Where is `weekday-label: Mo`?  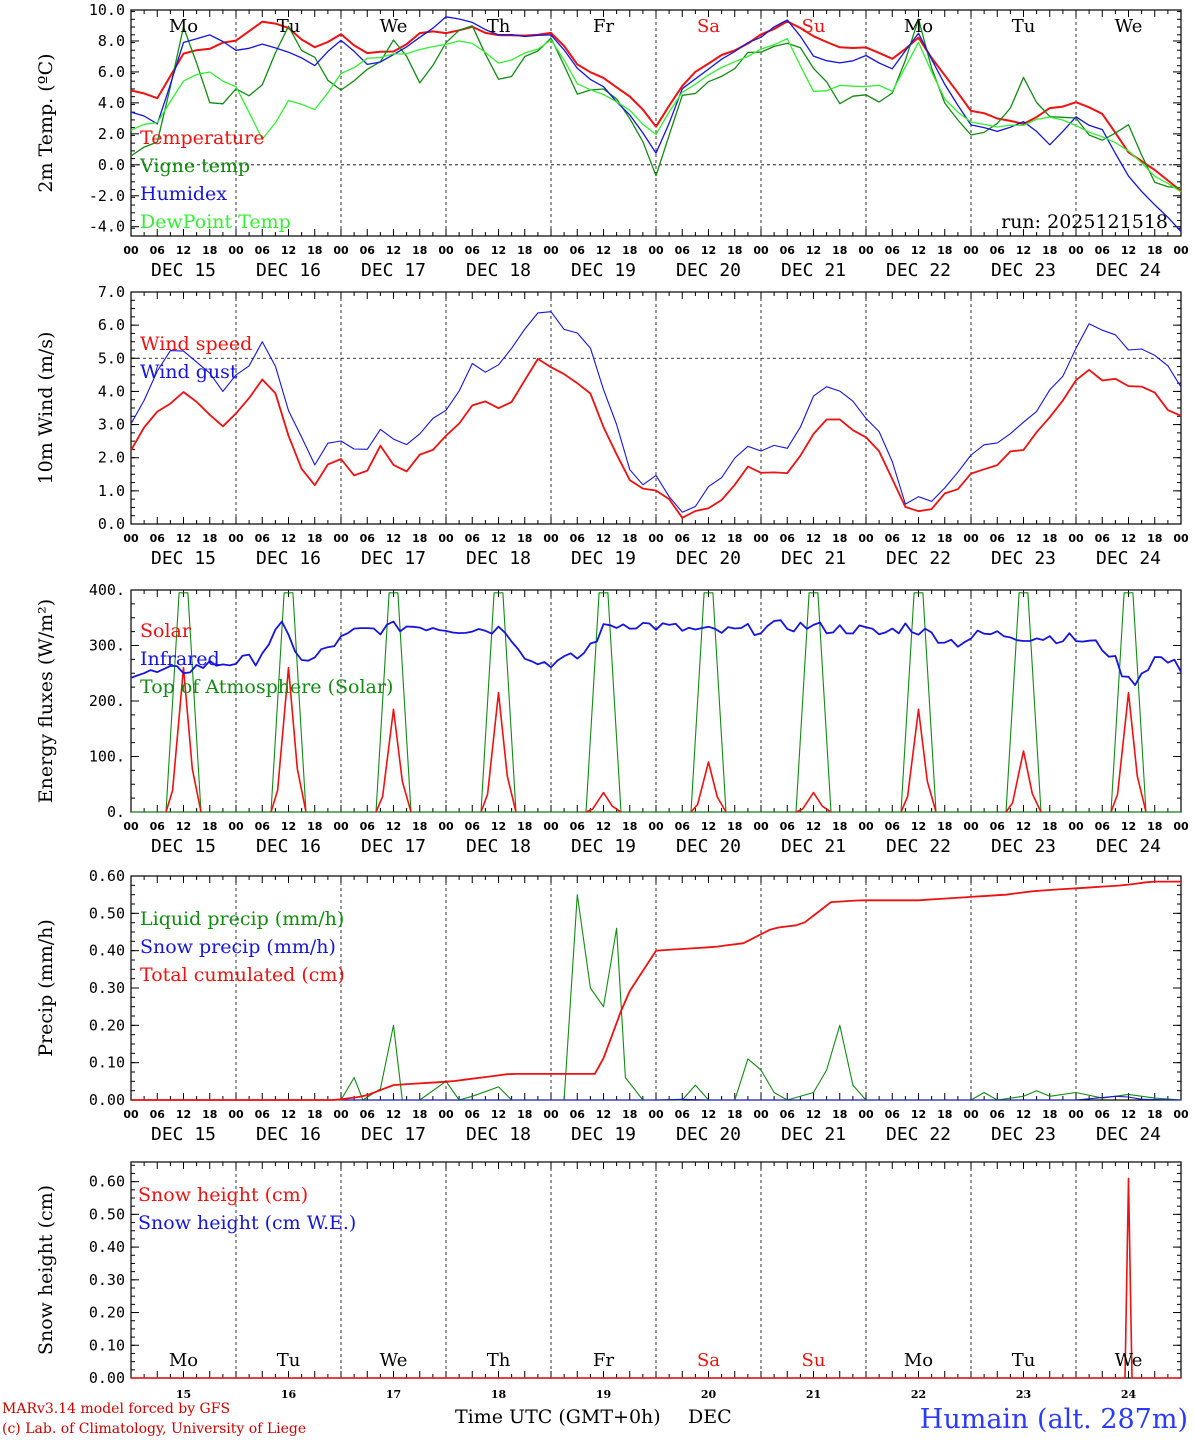 weekday-label: Mo is located at coordinates (918, 26).